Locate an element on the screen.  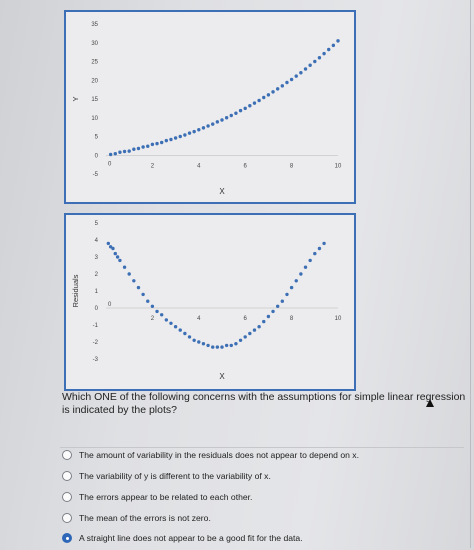
y-tick-label: 4 is located at coordinates (97, 241).